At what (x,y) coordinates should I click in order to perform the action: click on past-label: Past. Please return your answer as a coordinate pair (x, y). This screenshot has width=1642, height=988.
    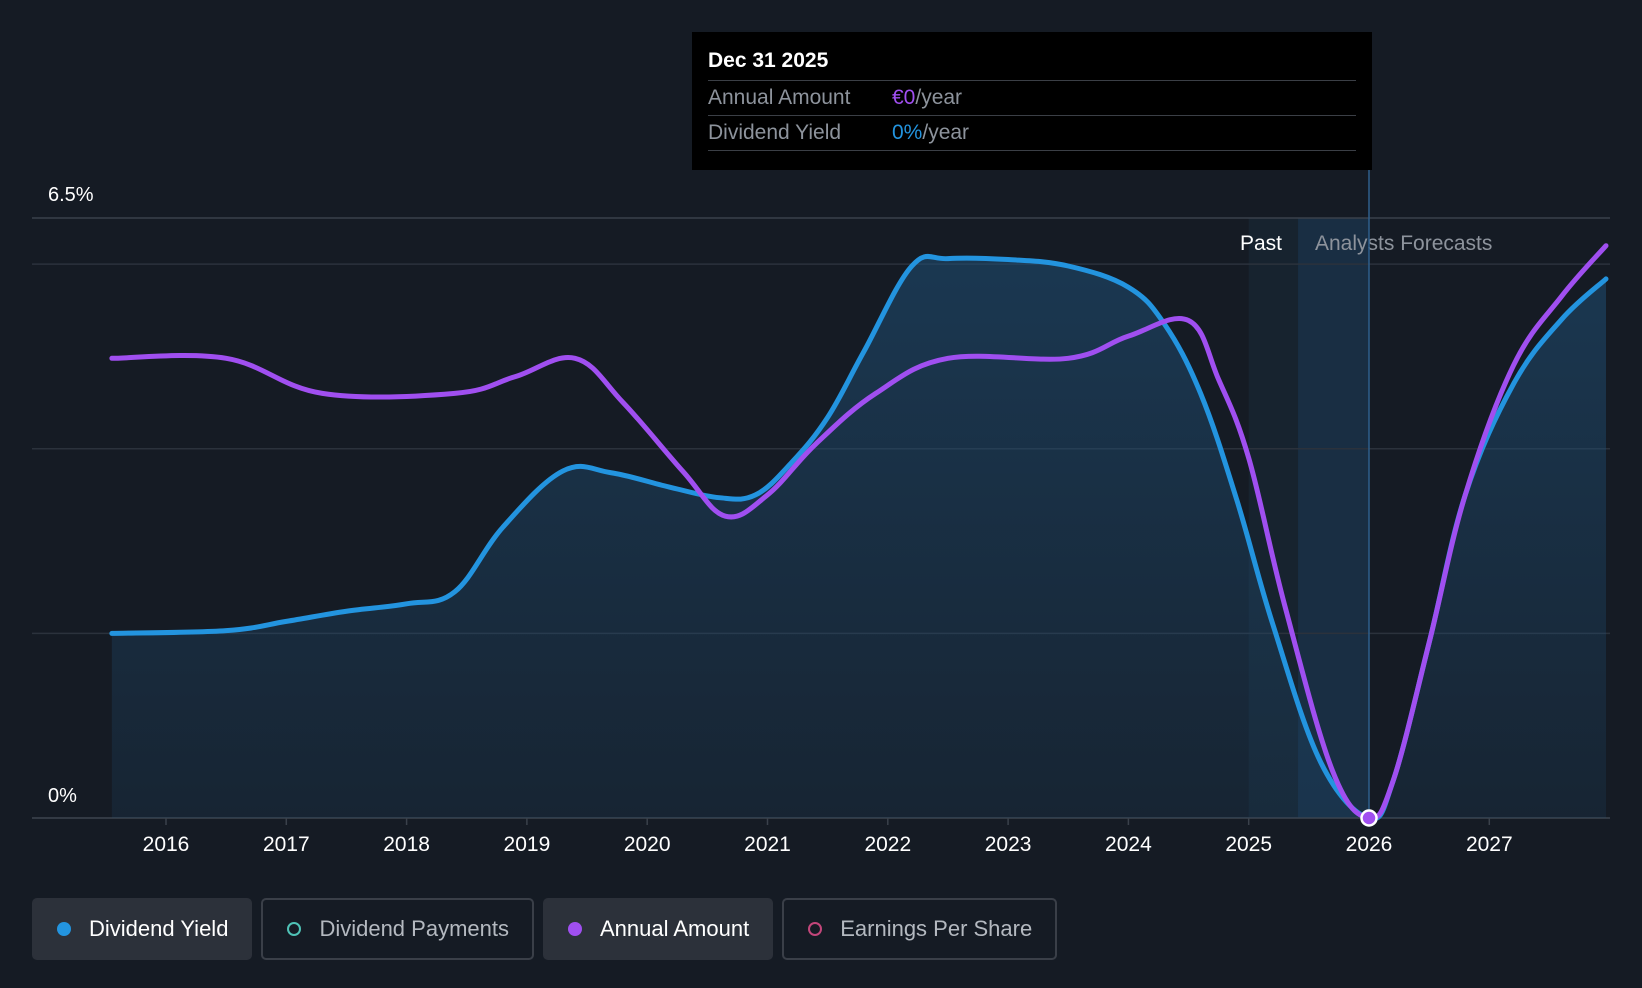
    Looking at the image, I should click on (1261, 243).